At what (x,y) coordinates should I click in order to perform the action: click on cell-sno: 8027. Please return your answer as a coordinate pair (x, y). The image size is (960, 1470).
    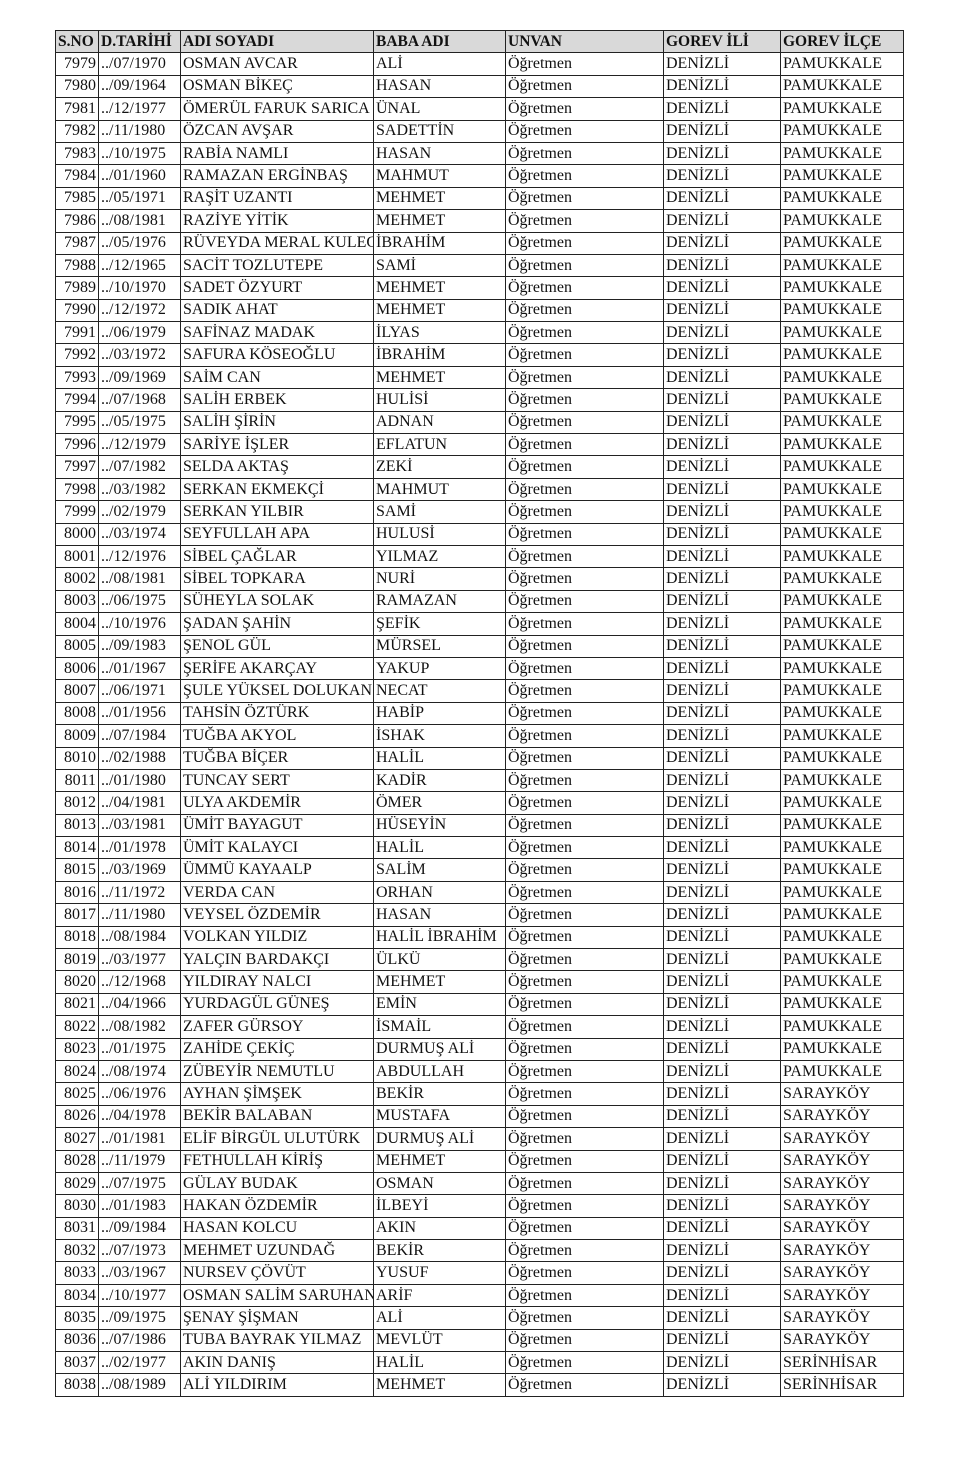
    Looking at the image, I should click on (77, 1139).